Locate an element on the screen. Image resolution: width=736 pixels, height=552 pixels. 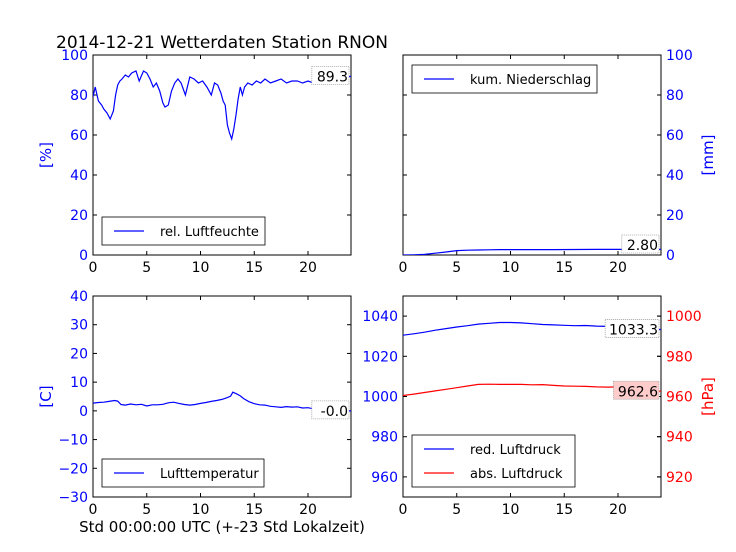
figure-title: 2014-12-21 Wetterdaten Station RNON is located at coordinates (222, 43).